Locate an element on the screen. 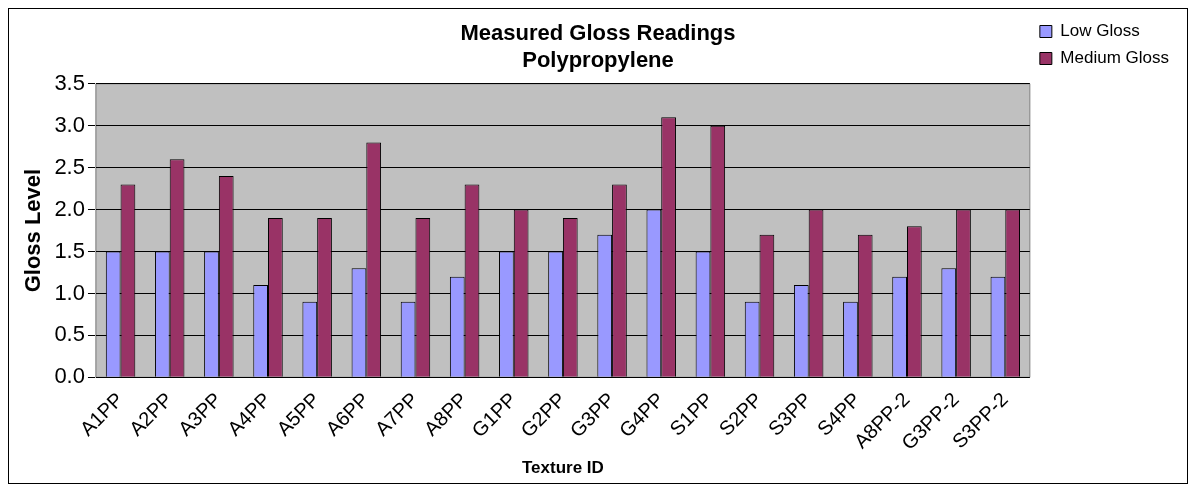  y-tick-label: 1.5 is located at coordinates (69, 250).